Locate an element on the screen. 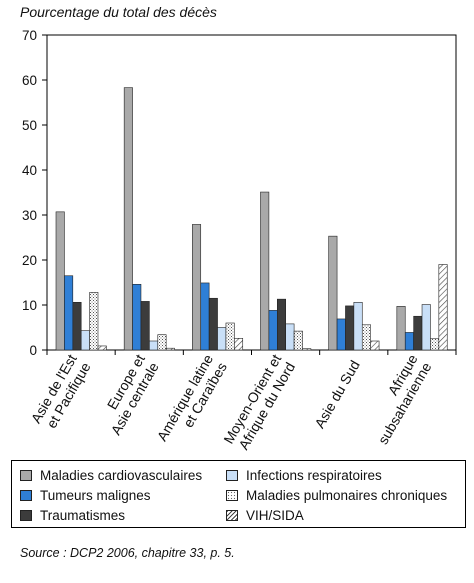 Image resolution: width=474 pixels, height=583 pixels. y-tick-label: 70 is located at coordinates (29, 35).